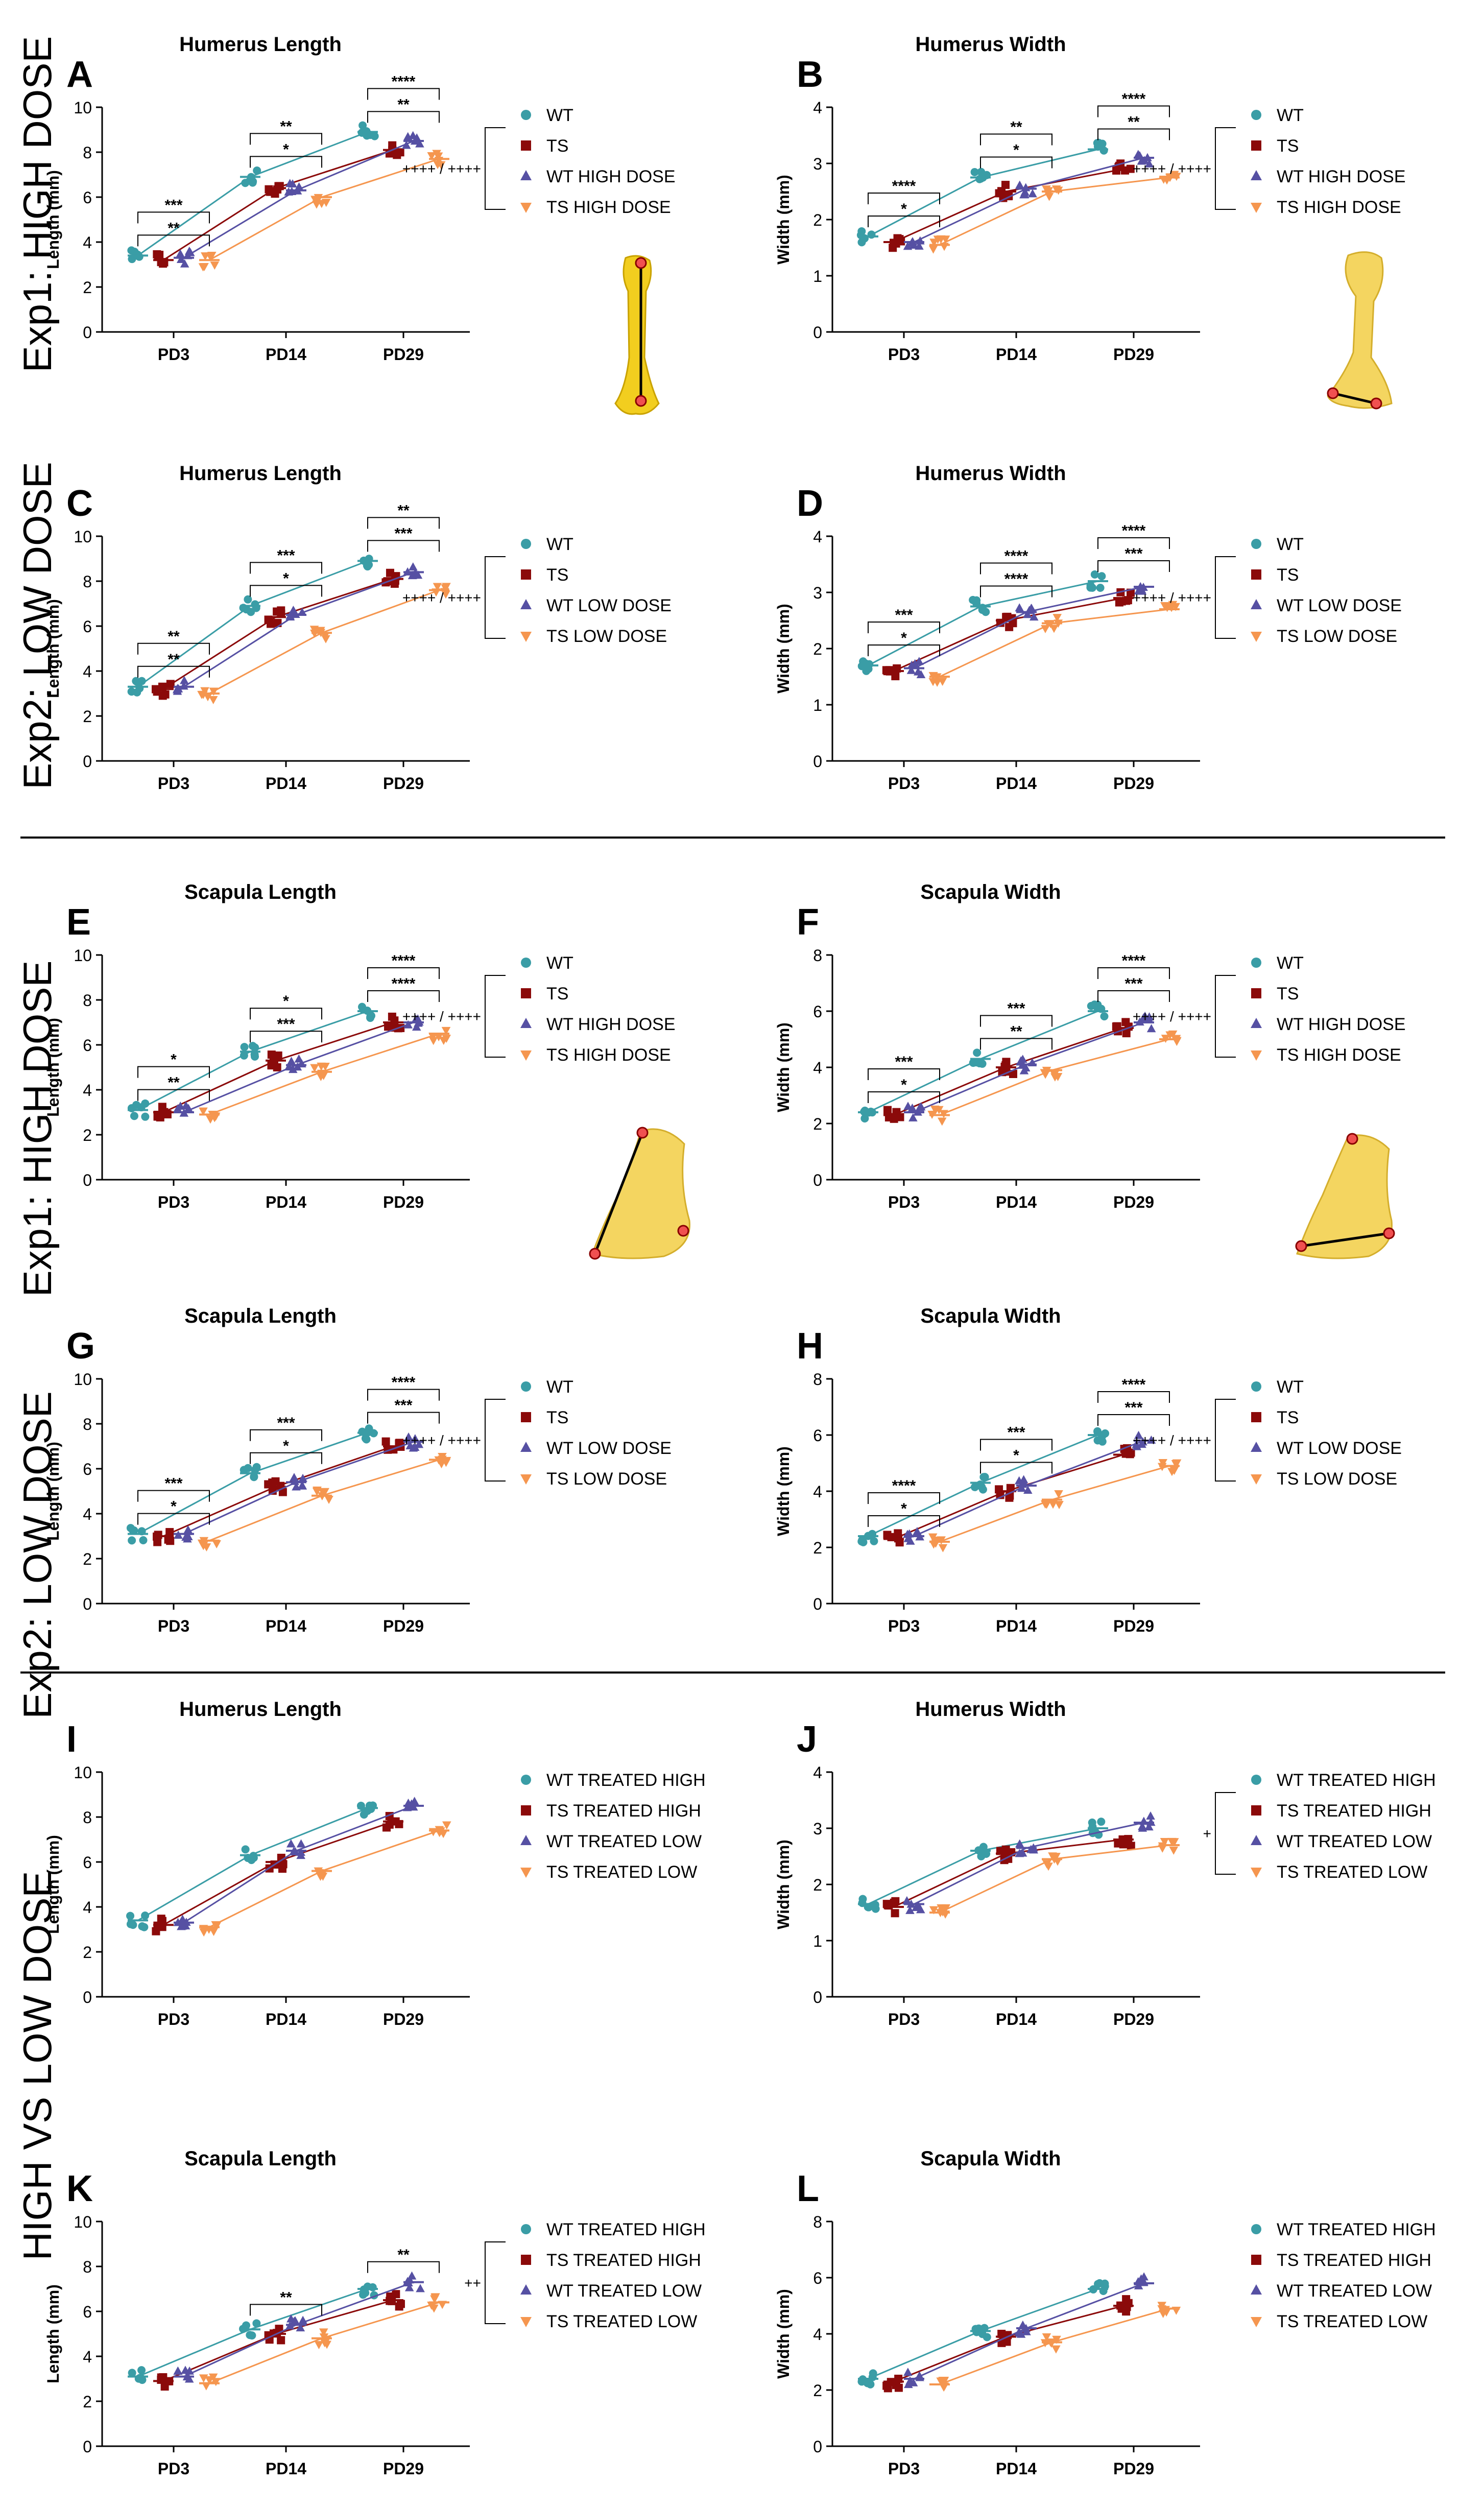 The width and height of the screenshot is (1484, 2508). What do you see at coordinates (1134, 1384) in the screenshot?
I see `sig-label: ****` at bounding box center [1134, 1384].